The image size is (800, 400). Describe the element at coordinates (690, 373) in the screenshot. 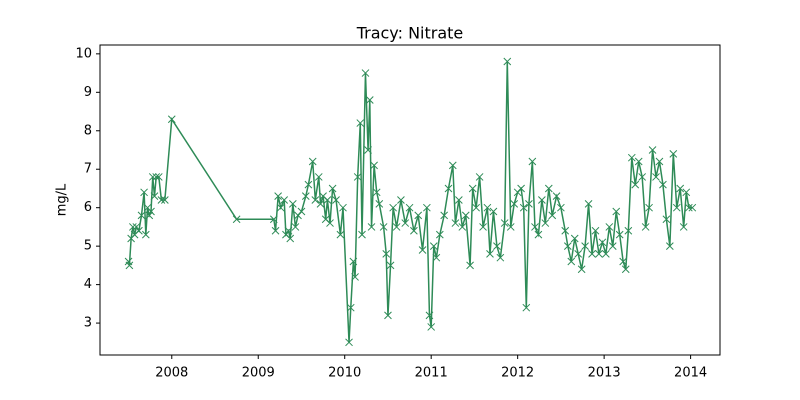

I see `x-tick-label: 2014` at that location.